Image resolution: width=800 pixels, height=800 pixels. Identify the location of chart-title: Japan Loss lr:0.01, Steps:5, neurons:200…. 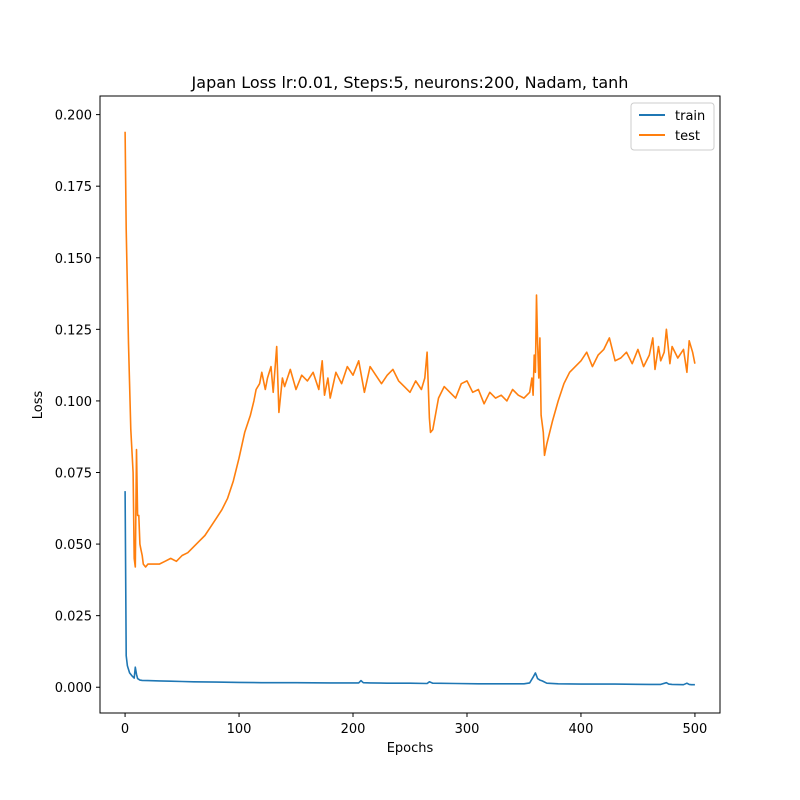
(410, 82).